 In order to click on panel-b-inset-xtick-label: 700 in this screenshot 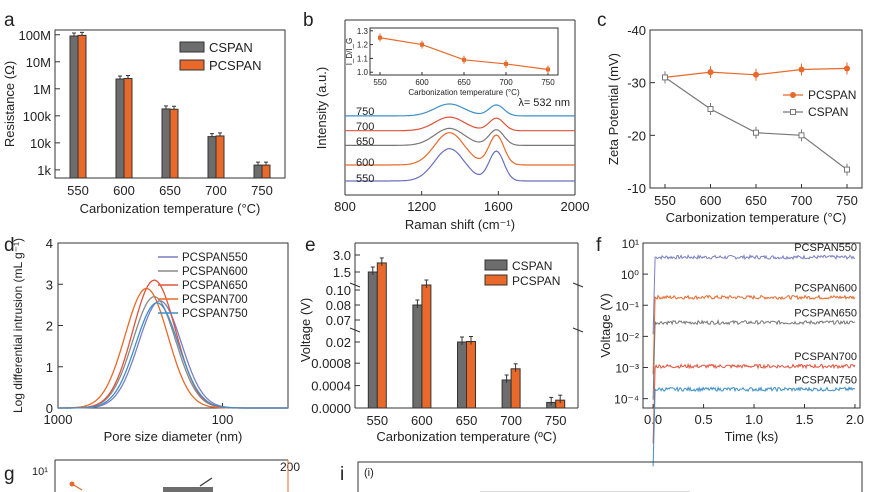, I will do `click(506, 82)`.